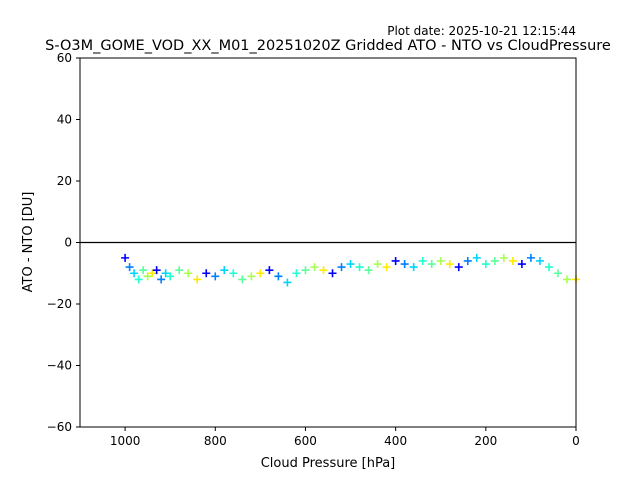  Describe the element at coordinates (59, 304) in the screenshot. I see `y-tick-label: −20` at that location.